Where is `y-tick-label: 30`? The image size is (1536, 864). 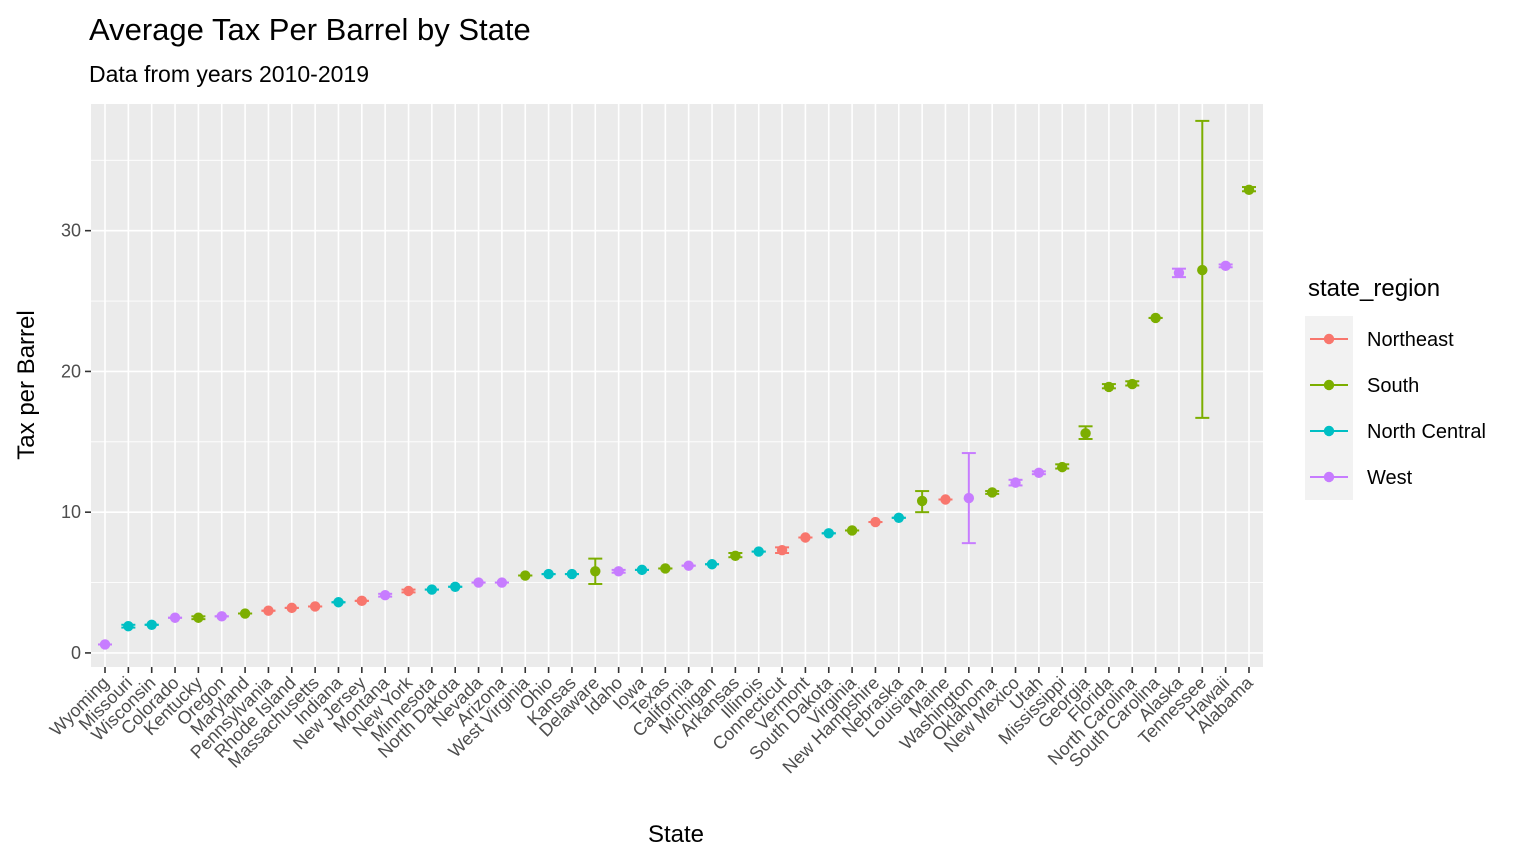
y-tick-label: 30 is located at coordinates (71, 231).